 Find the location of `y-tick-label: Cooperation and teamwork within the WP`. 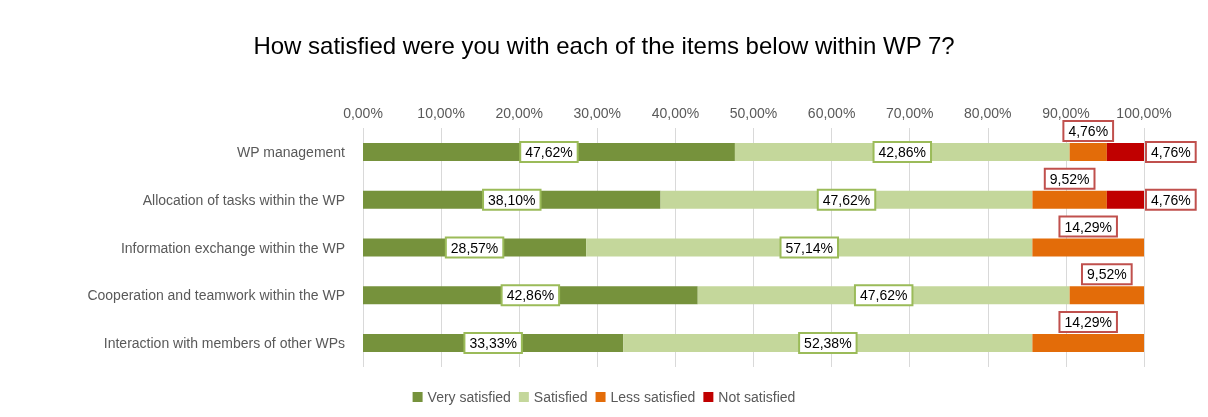

y-tick-label: Cooperation and teamwork within the WP is located at coordinates (216, 295).